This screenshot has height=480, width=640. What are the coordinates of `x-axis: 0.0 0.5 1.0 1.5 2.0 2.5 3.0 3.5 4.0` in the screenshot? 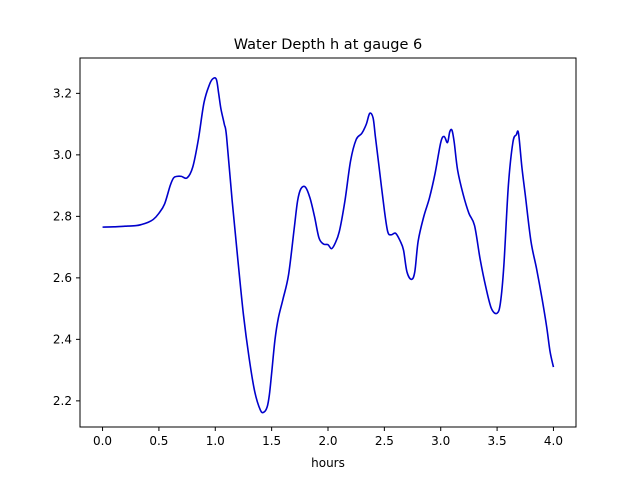 It's located at (328, 437).